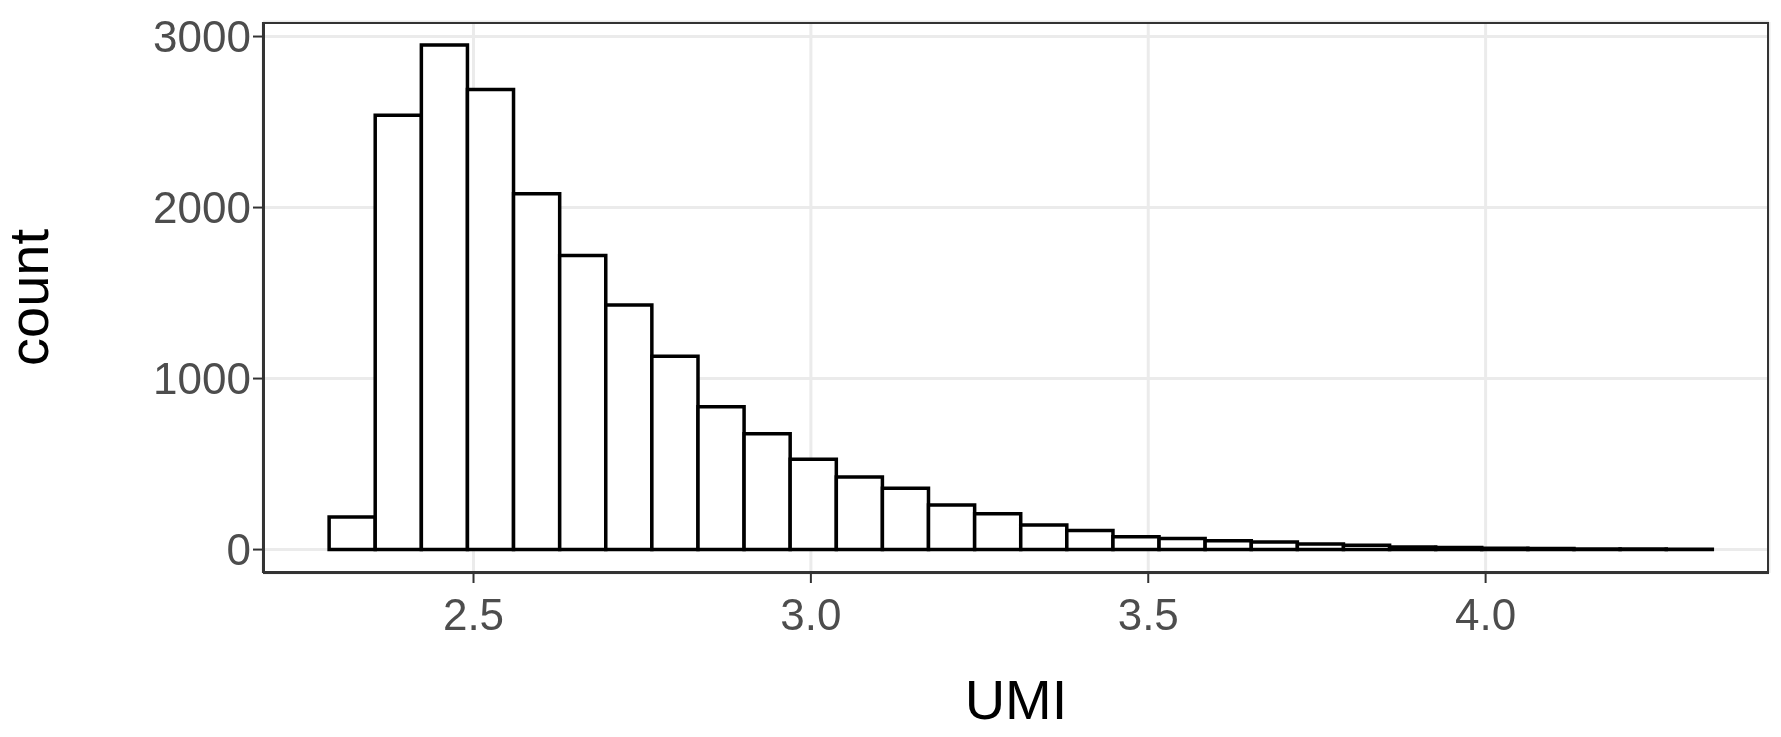 The width and height of the screenshot is (1781, 737). Describe the element at coordinates (202, 208) in the screenshot. I see `y-tick-label: 2000` at that location.